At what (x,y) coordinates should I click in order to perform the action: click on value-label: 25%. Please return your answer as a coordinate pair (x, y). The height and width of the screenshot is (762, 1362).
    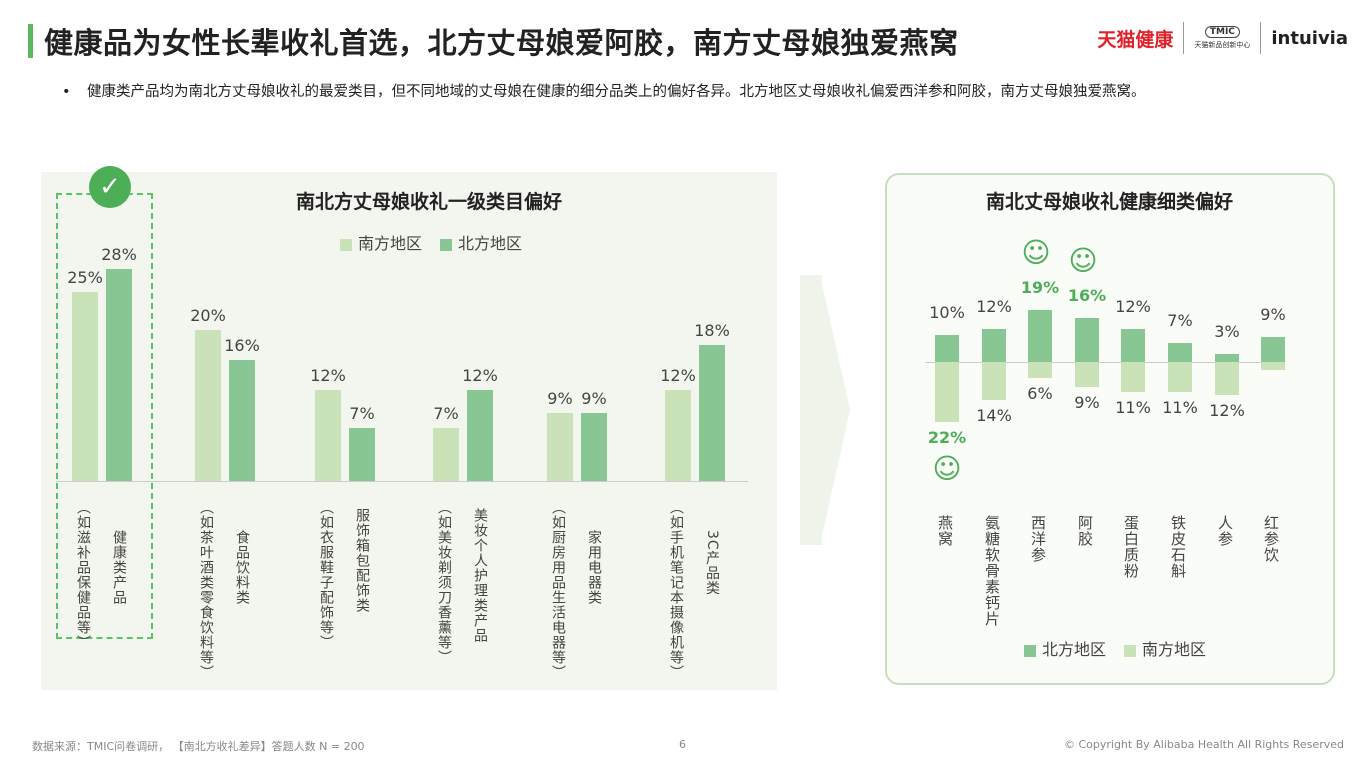
    Looking at the image, I should click on (85, 277).